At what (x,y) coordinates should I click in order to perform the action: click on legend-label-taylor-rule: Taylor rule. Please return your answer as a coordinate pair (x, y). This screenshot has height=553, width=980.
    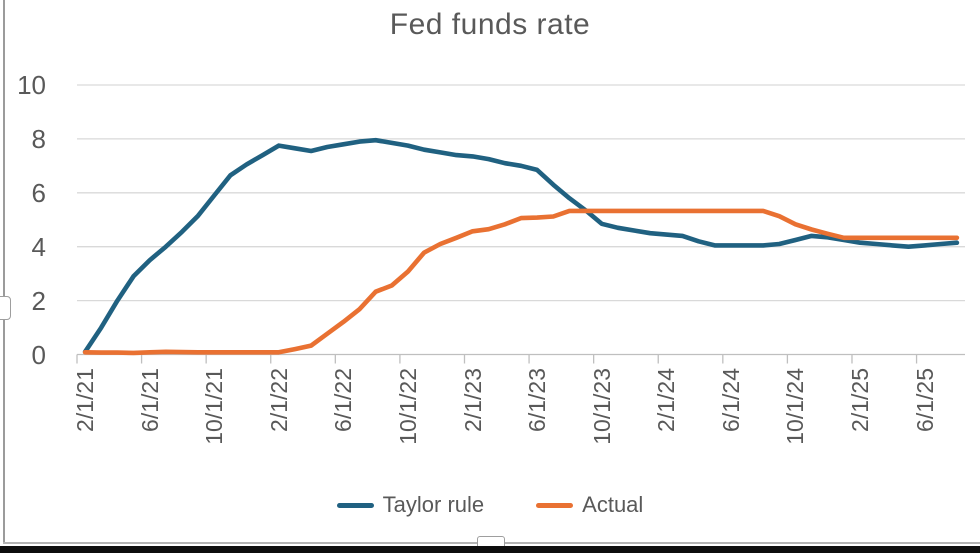
    Looking at the image, I should click on (433, 504).